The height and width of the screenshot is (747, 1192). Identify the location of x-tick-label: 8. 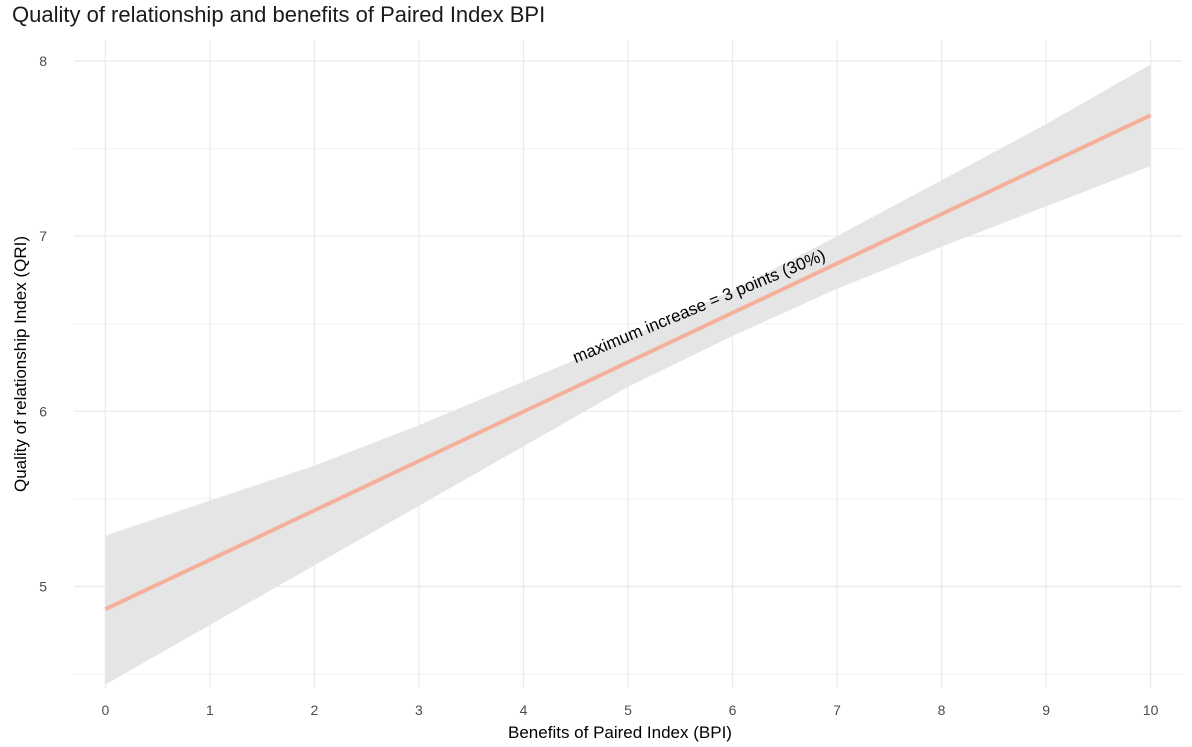
(942, 710).